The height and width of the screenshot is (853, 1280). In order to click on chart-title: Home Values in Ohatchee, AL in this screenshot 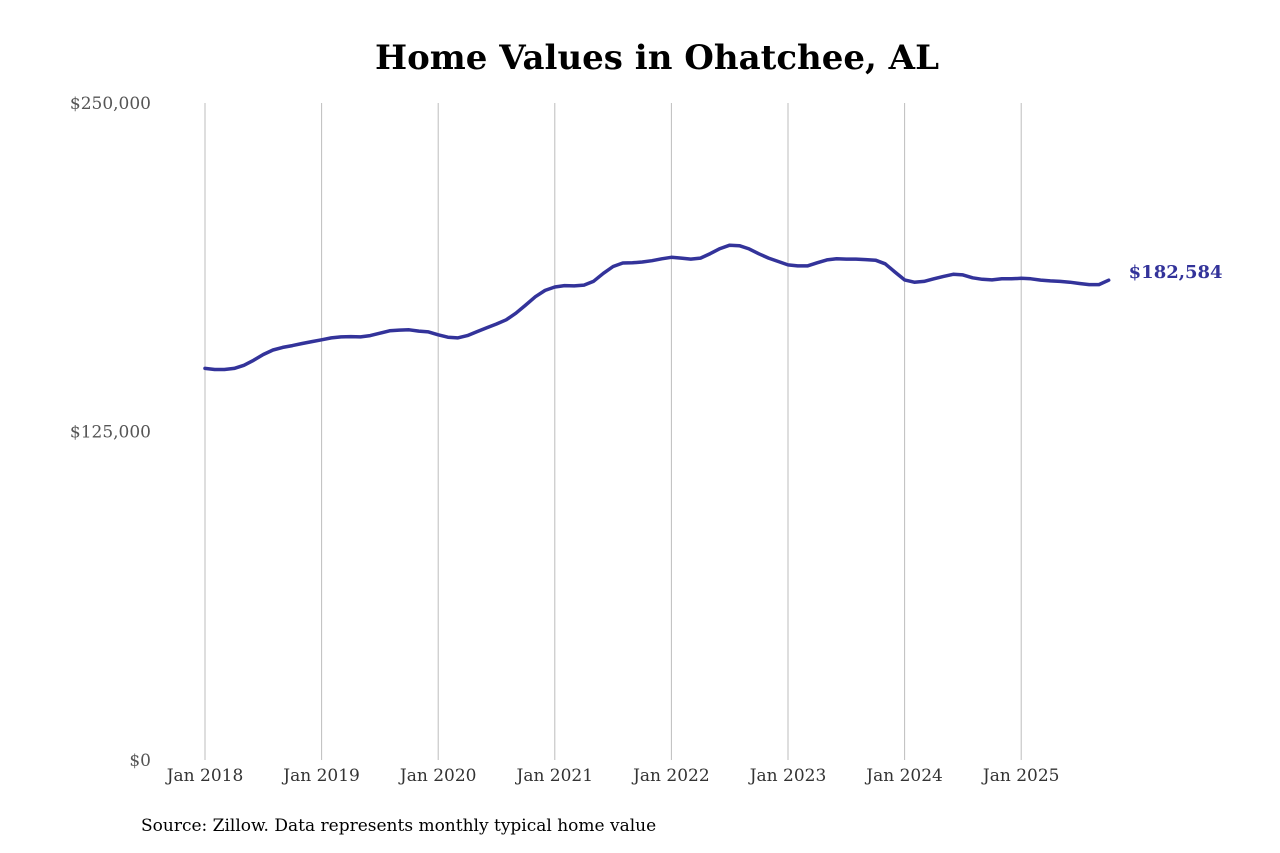, I will do `click(657, 58)`.